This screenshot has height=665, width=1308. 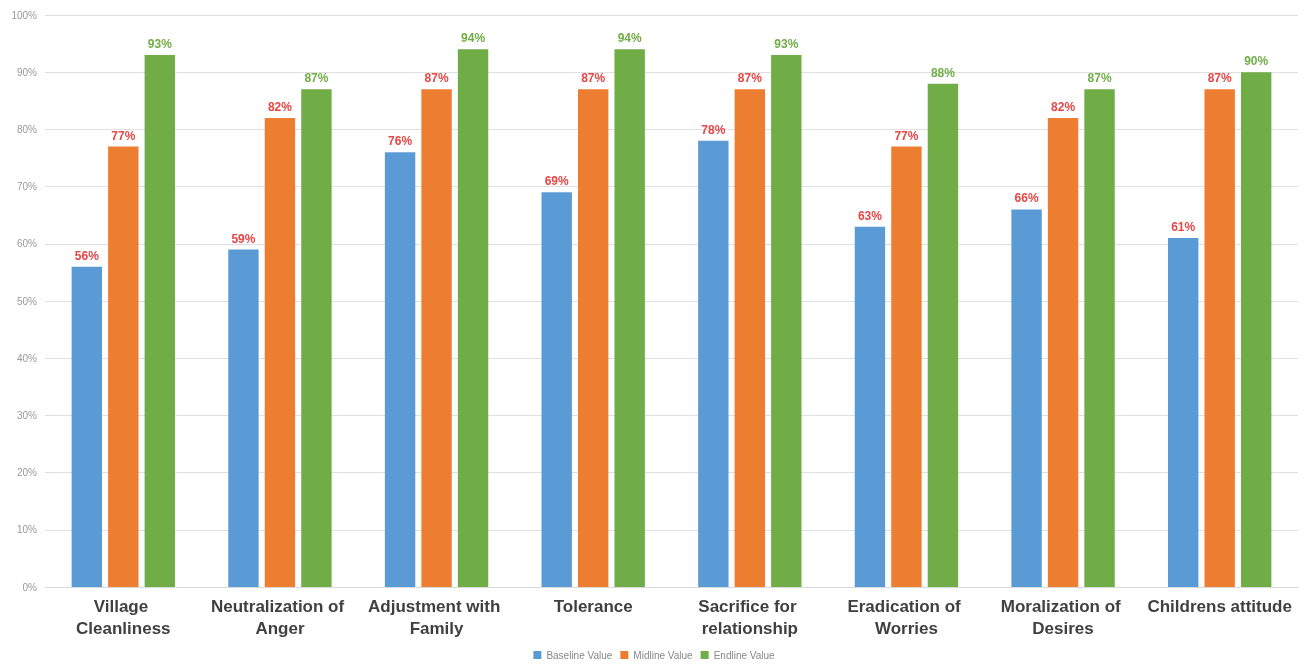 What do you see at coordinates (27, 415) in the screenshot?
I see `y-tick-label: 30%` at bounding box center [27, 415].